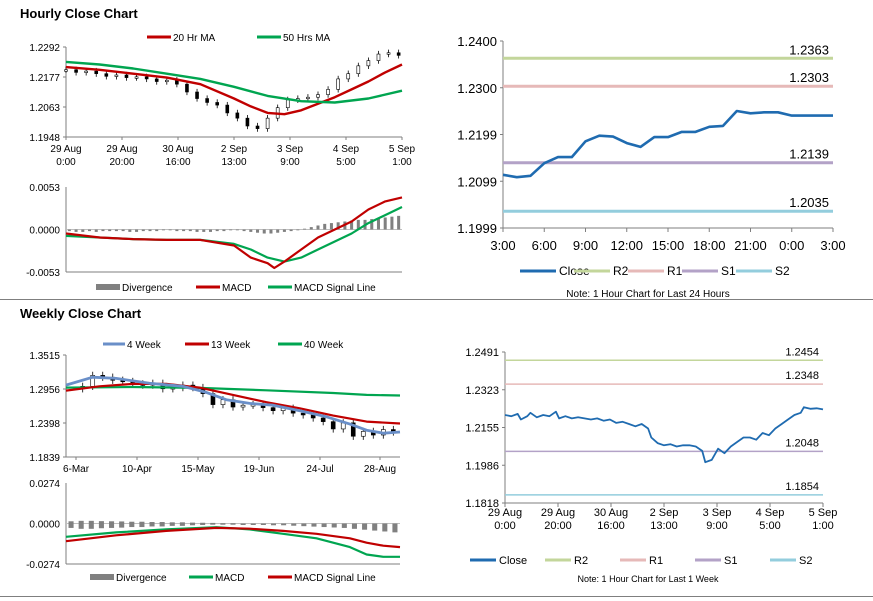  What do you see at coordinates (44, 424) in the screenshot?
I see `y-tick-label: 1.2398` at bounding box center [44, 424].